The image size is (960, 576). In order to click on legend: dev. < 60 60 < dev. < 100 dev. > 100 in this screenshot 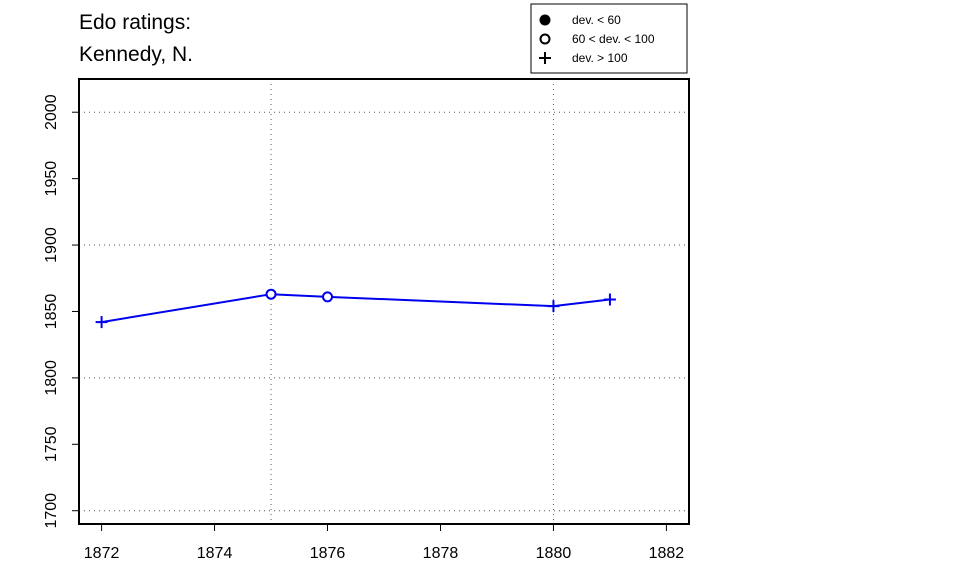, I will do `click(609, 38)`.